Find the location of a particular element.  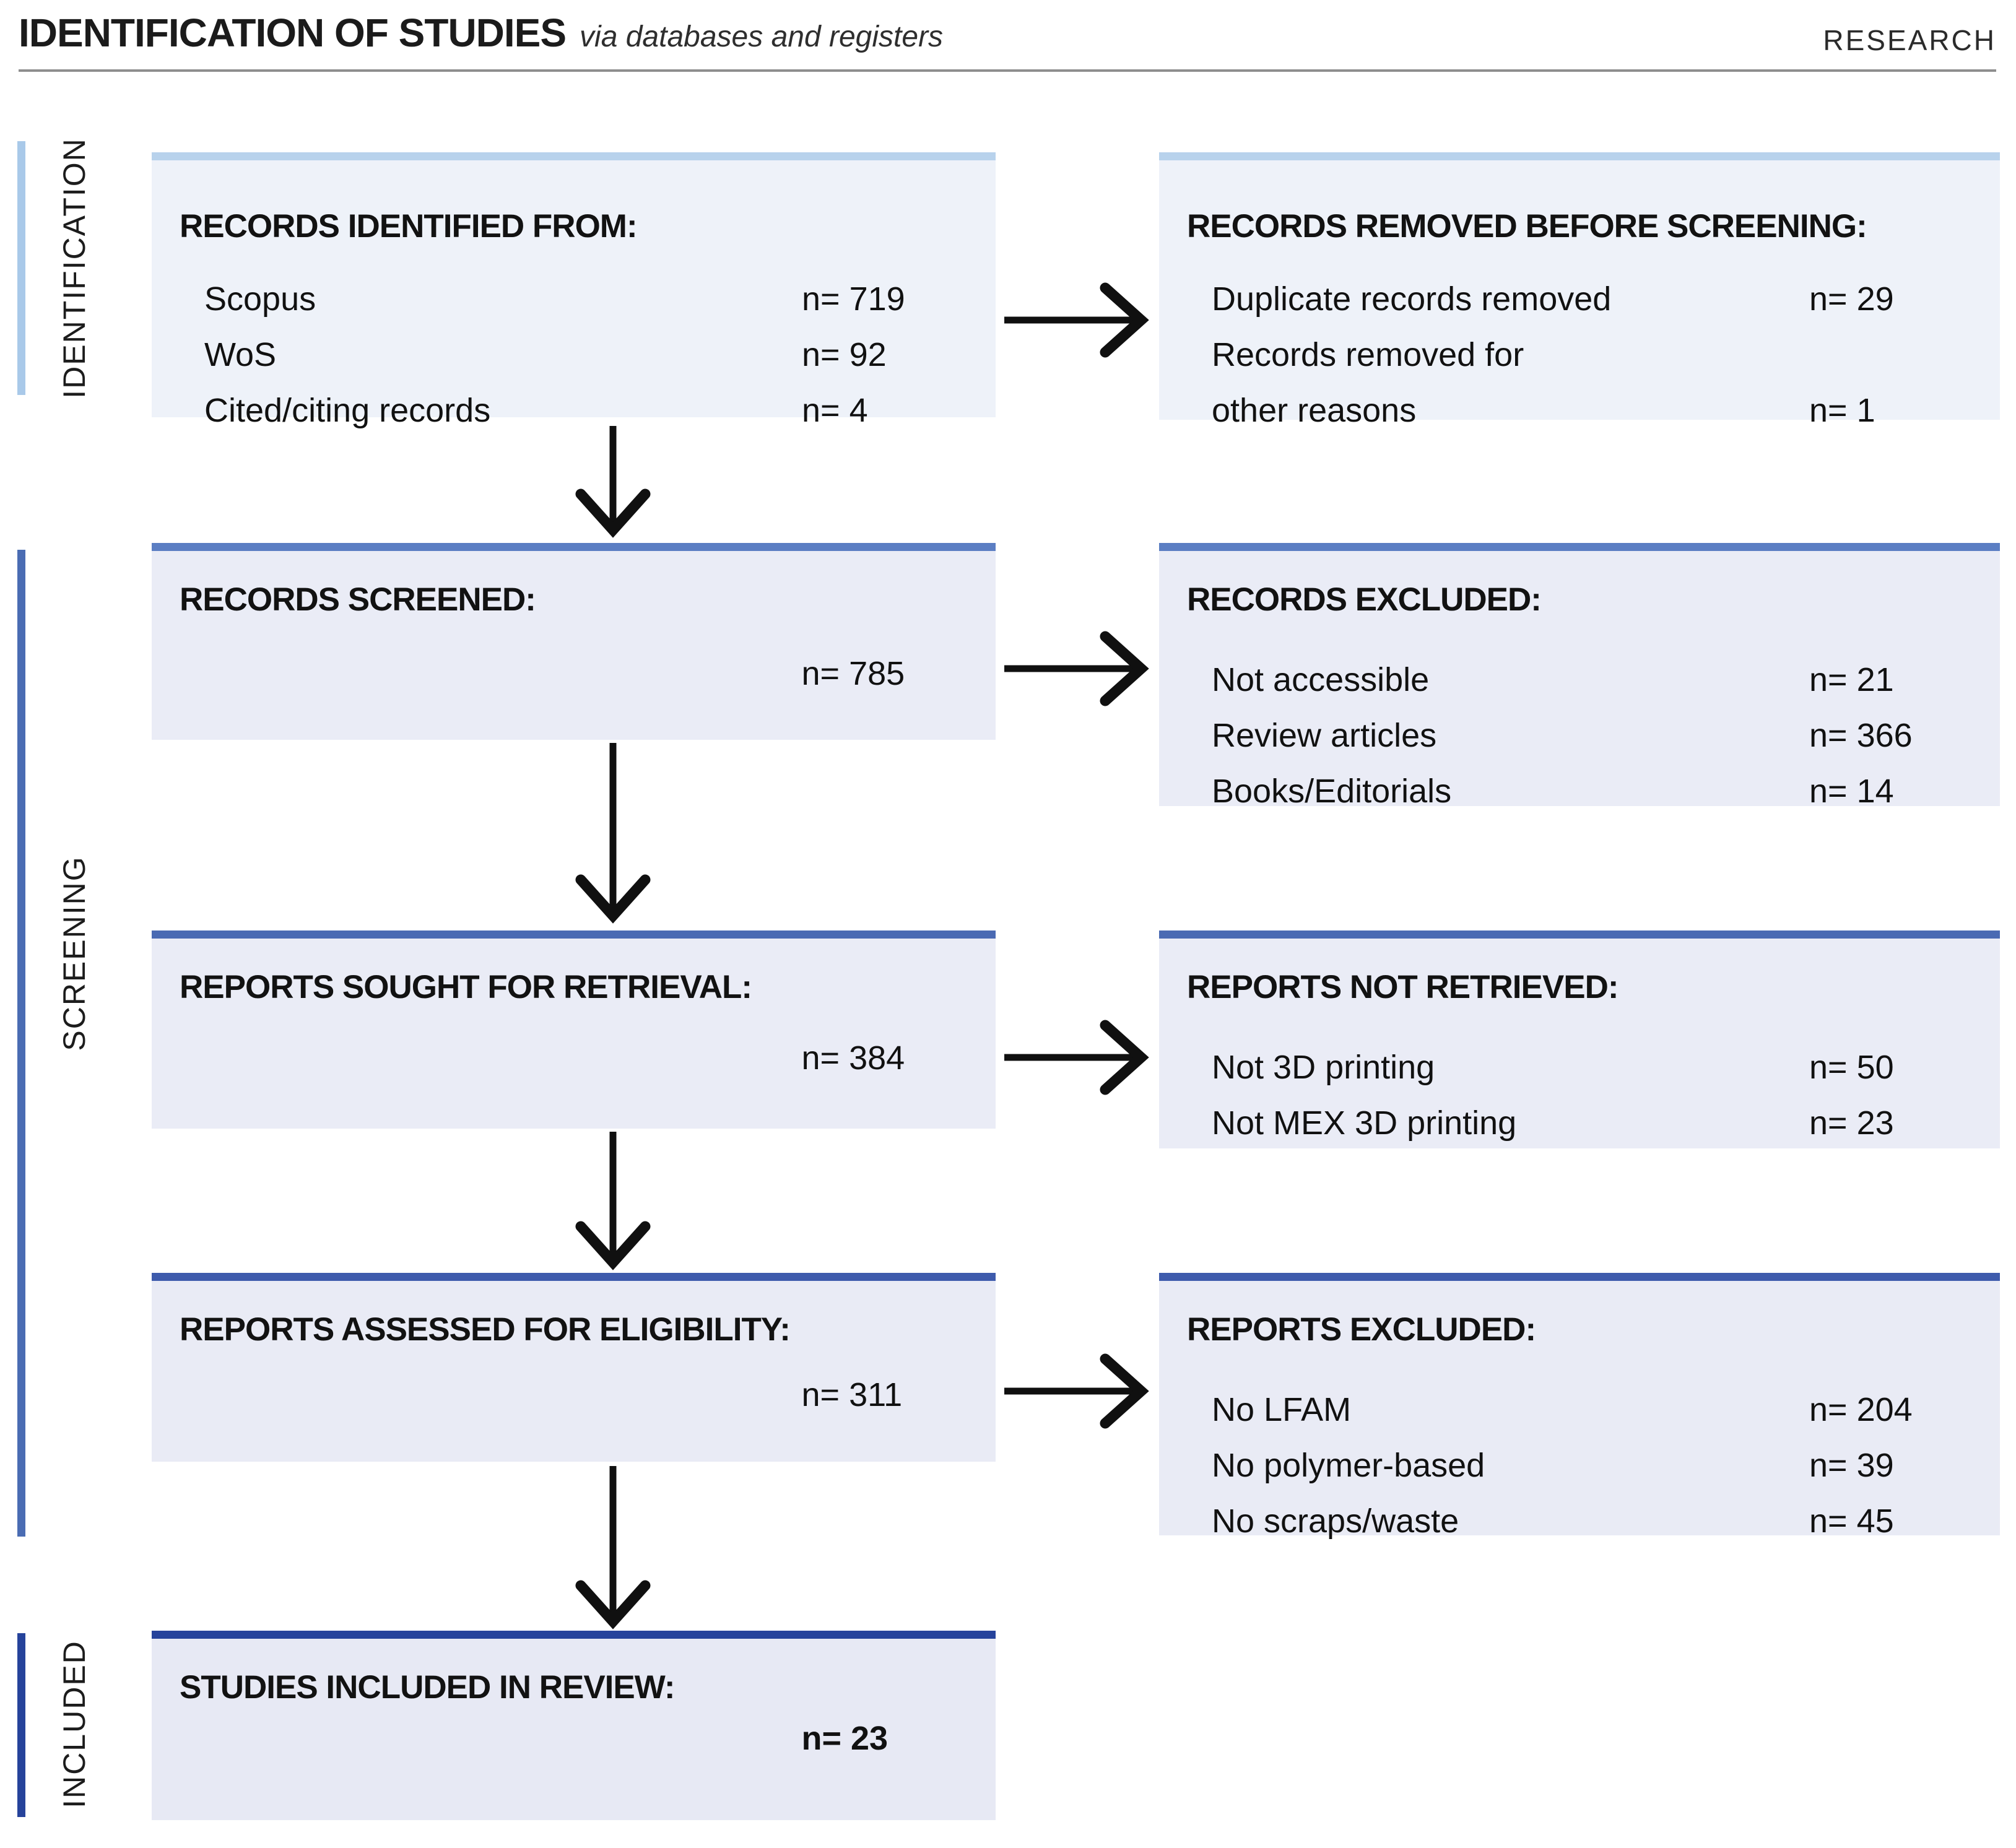

screening-stage-label: SCREENING is located at coordinates (74, 953).